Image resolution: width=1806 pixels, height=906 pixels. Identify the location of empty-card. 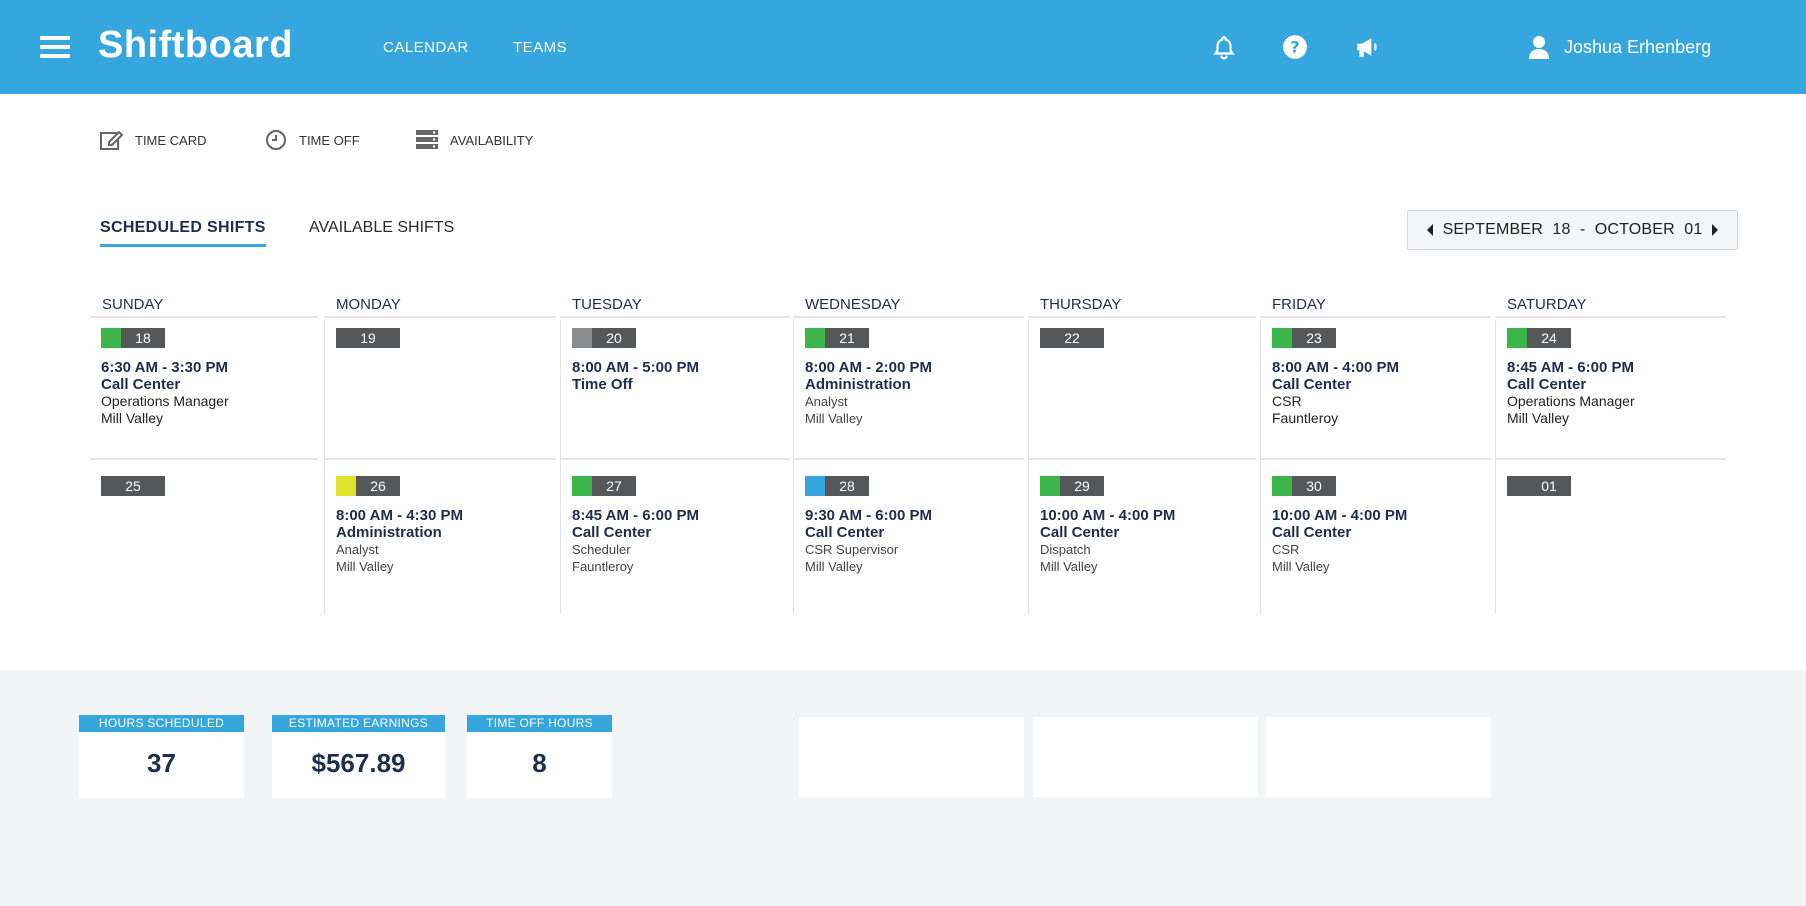
(1378, 757).